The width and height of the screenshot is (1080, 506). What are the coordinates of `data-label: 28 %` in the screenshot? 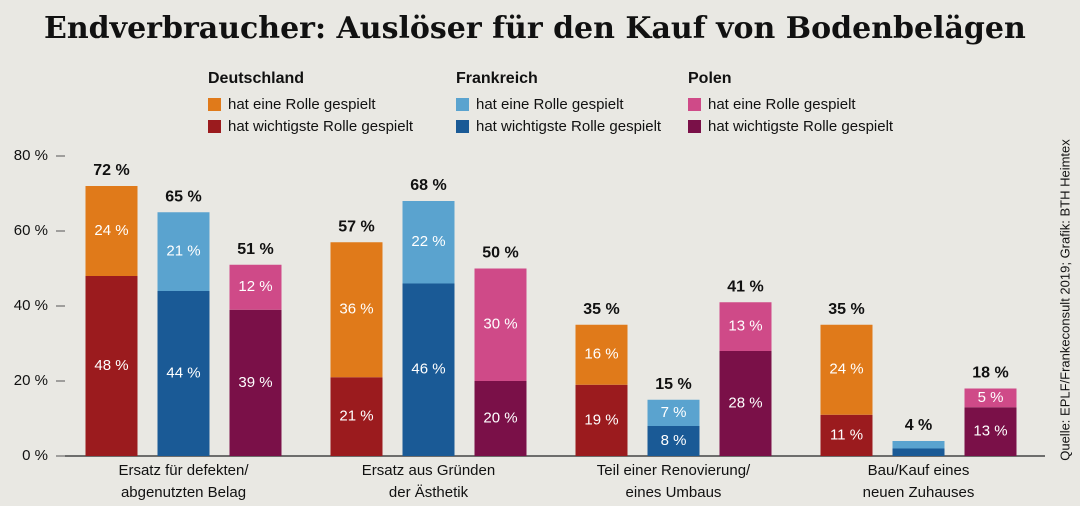 It's located at (745, 402).